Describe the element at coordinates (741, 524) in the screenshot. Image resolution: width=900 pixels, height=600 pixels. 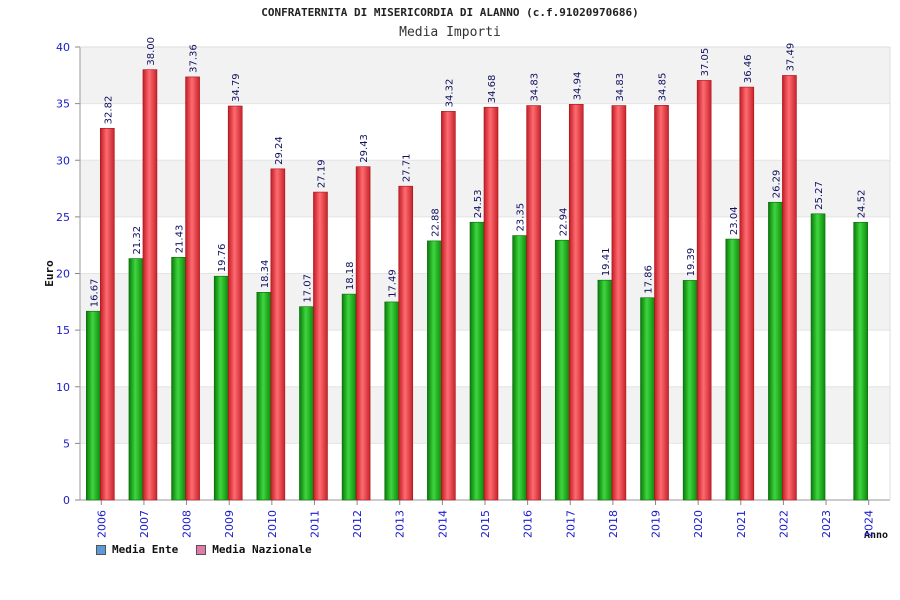
I see `x-tick-label: 2021` at that location.